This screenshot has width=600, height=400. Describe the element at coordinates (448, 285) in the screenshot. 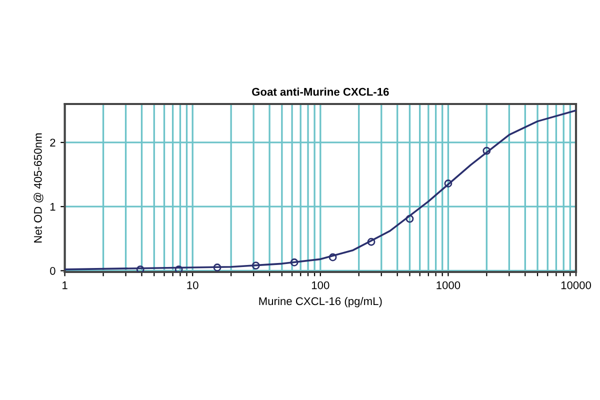

I see `x-tick-label: 1000` at that location.